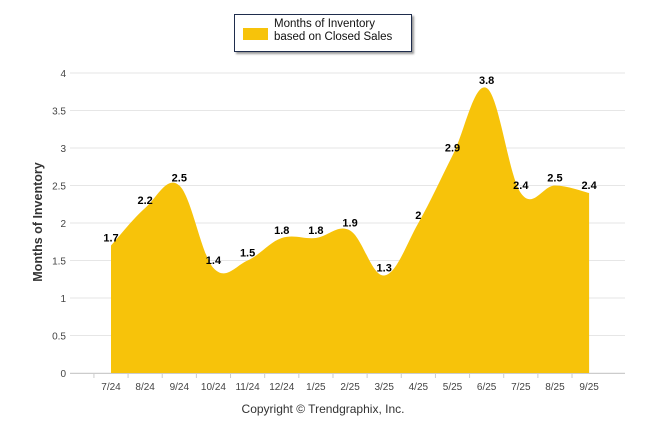 This screenshot has height=434, width=646. Describe the element at coordinates (59, 112) in the screenshot. I see `y-tick-label: 3.5` at that location.